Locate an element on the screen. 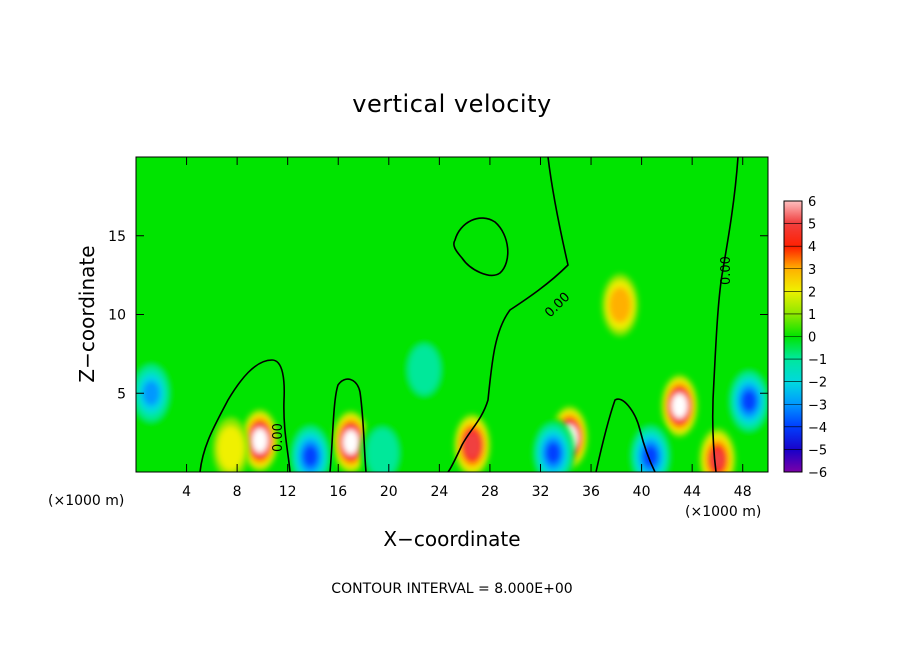 The width and height of the screenshot is (904, 654). x-tick-label: 20 is located at coordinates (389, 492).